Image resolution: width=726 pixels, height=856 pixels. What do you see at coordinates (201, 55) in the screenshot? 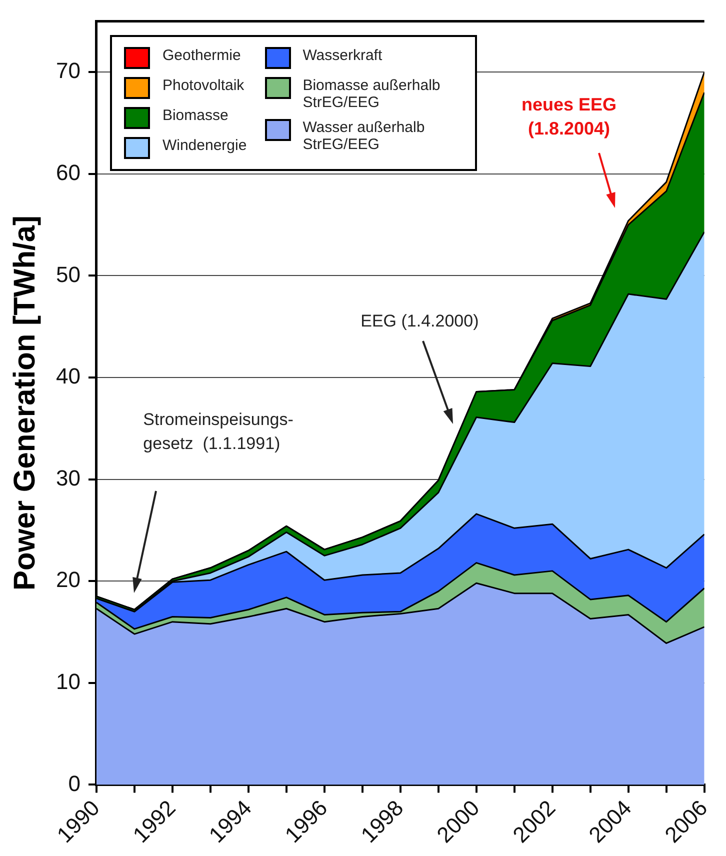
I see `legend-label: Geothermie` at bounding box center [201, 55].